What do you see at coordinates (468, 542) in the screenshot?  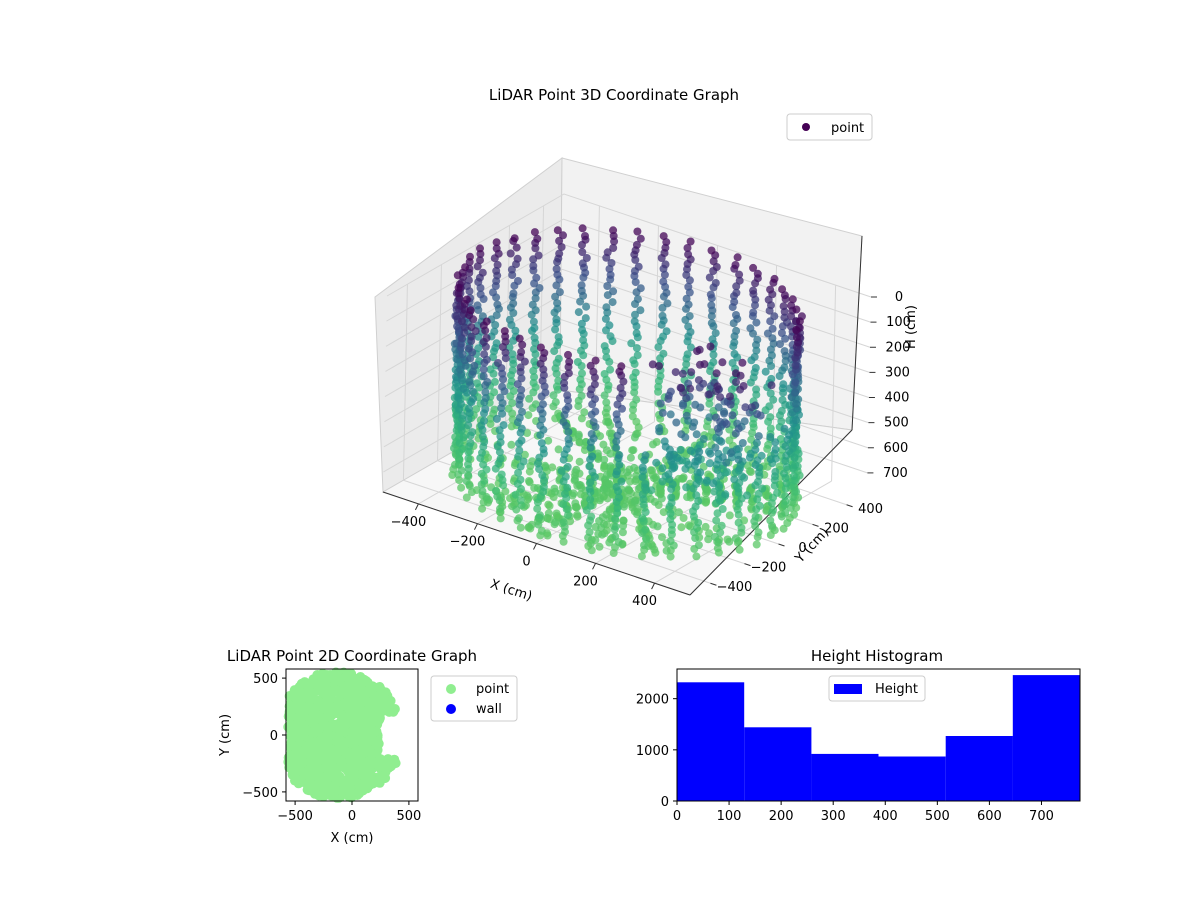 I see `x-tick-label-3d: −200` at bounding box center [468, 542].